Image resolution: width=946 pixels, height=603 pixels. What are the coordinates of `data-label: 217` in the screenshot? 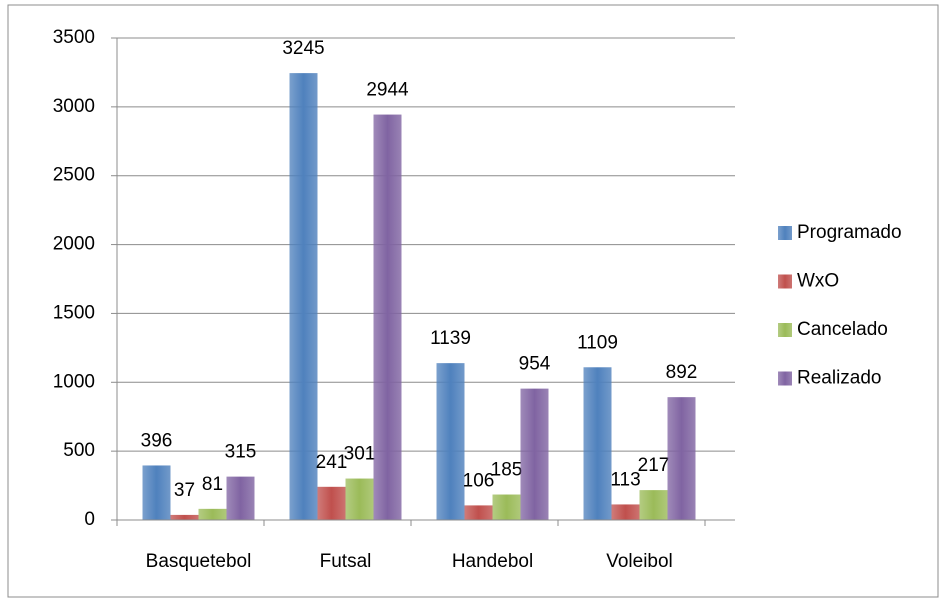 It's located at (654, 465).